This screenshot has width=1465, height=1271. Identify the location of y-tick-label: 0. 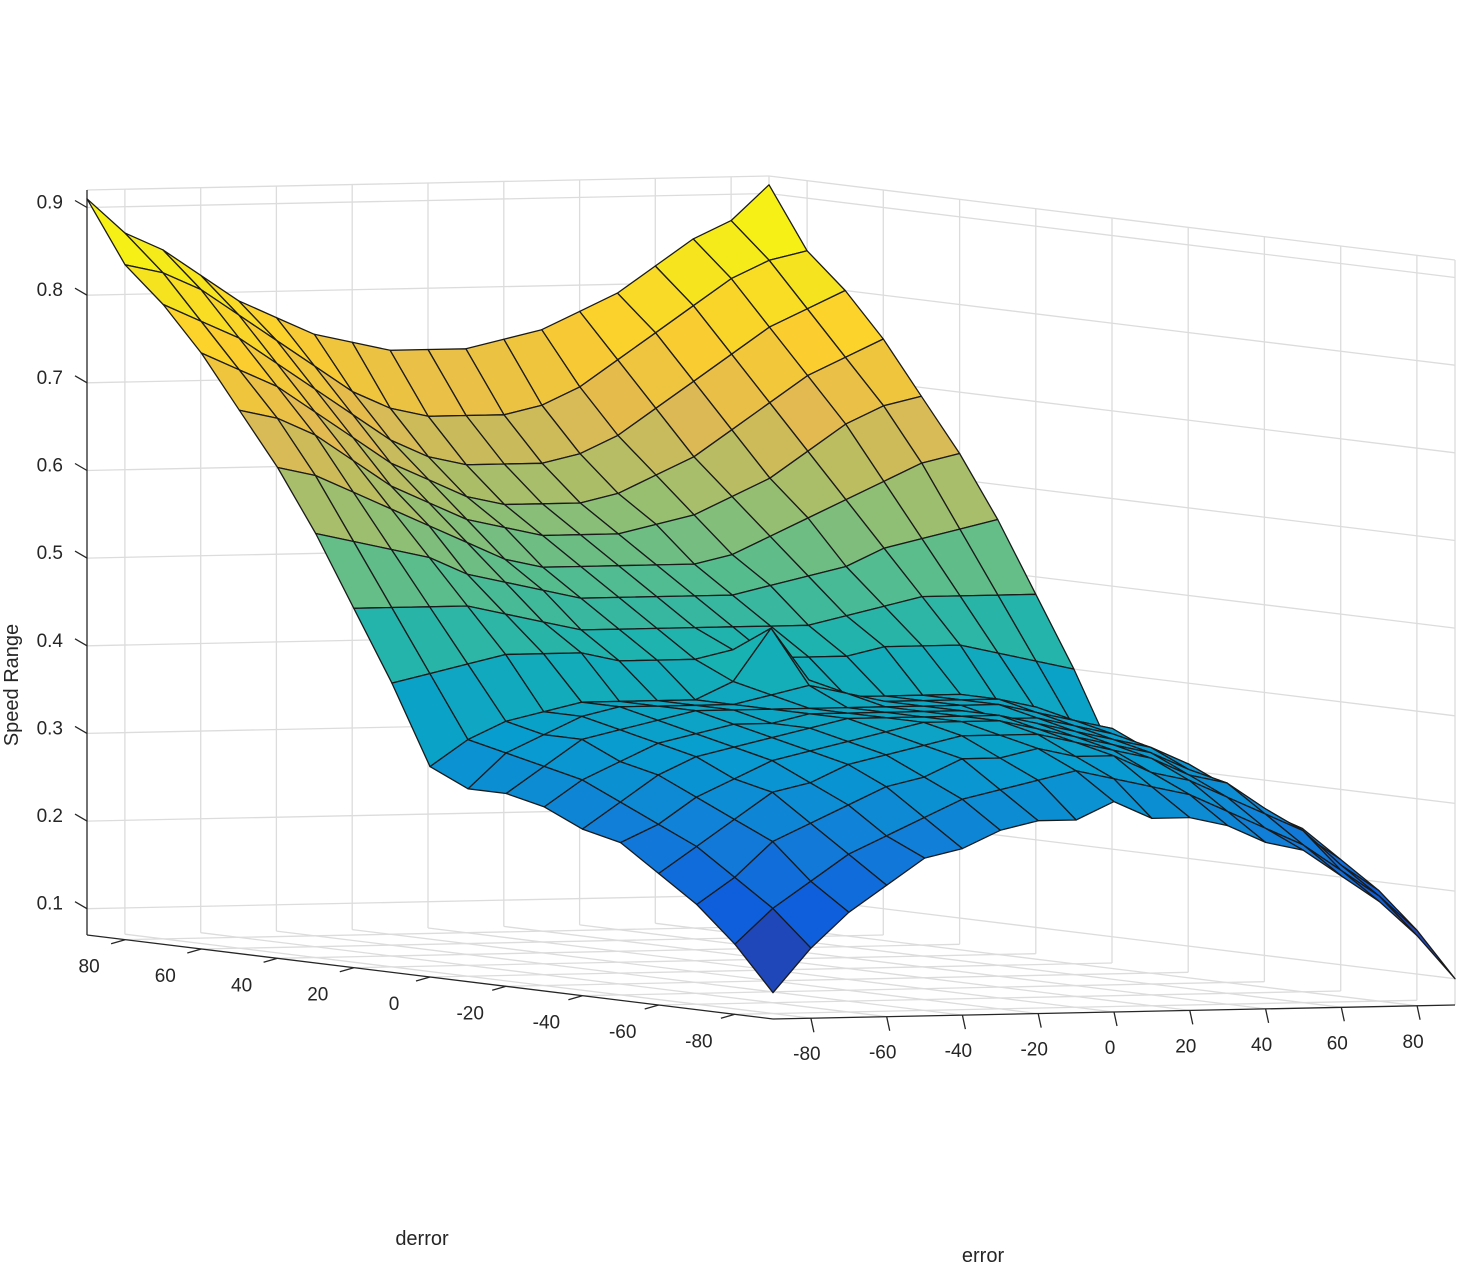
(394, 1004).